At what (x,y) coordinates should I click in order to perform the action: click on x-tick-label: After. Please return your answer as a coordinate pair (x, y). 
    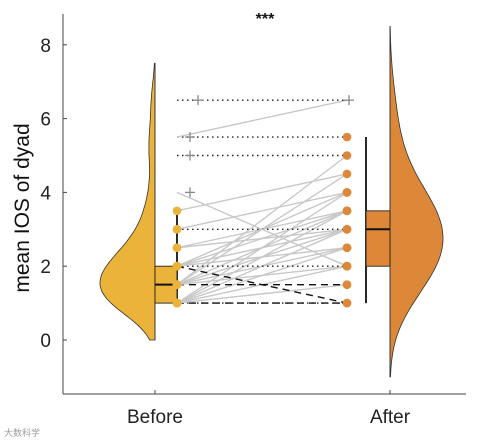
    Looking at the image, I should click on (390, 417).